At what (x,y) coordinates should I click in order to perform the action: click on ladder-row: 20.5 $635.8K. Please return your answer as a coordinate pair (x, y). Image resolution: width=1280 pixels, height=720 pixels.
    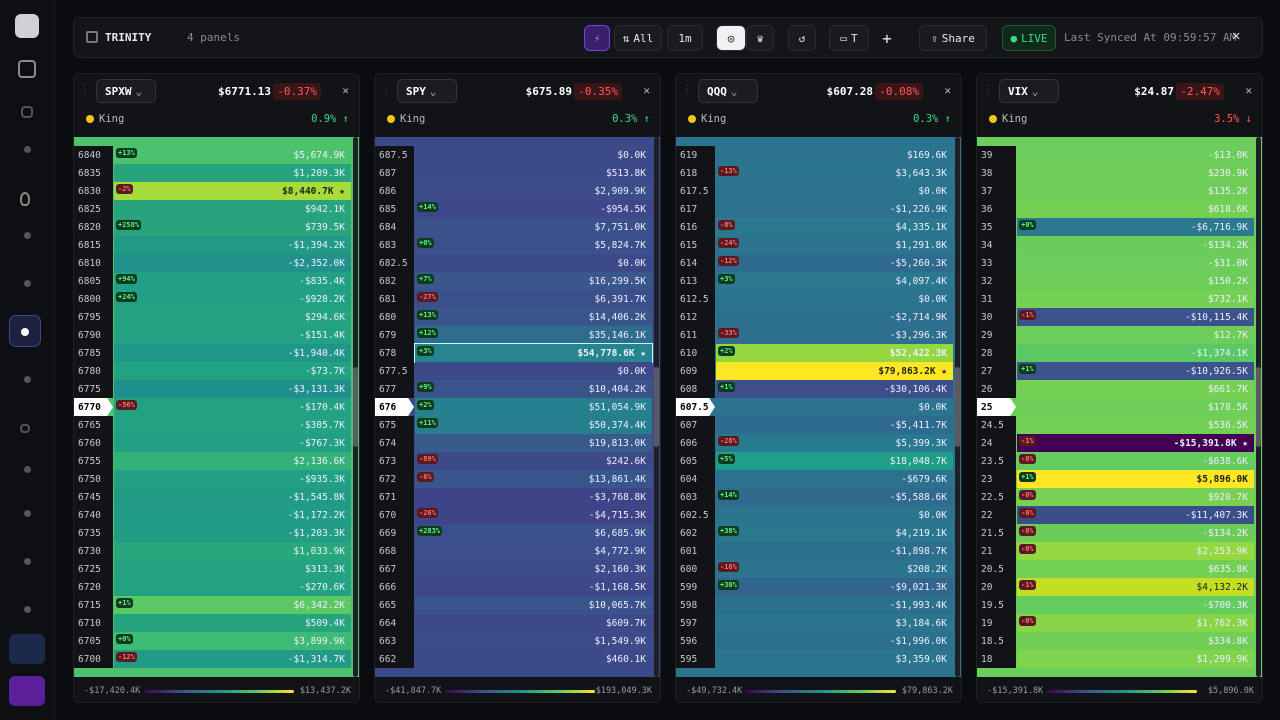
    Looking at the image, I should click on (1115, 569).